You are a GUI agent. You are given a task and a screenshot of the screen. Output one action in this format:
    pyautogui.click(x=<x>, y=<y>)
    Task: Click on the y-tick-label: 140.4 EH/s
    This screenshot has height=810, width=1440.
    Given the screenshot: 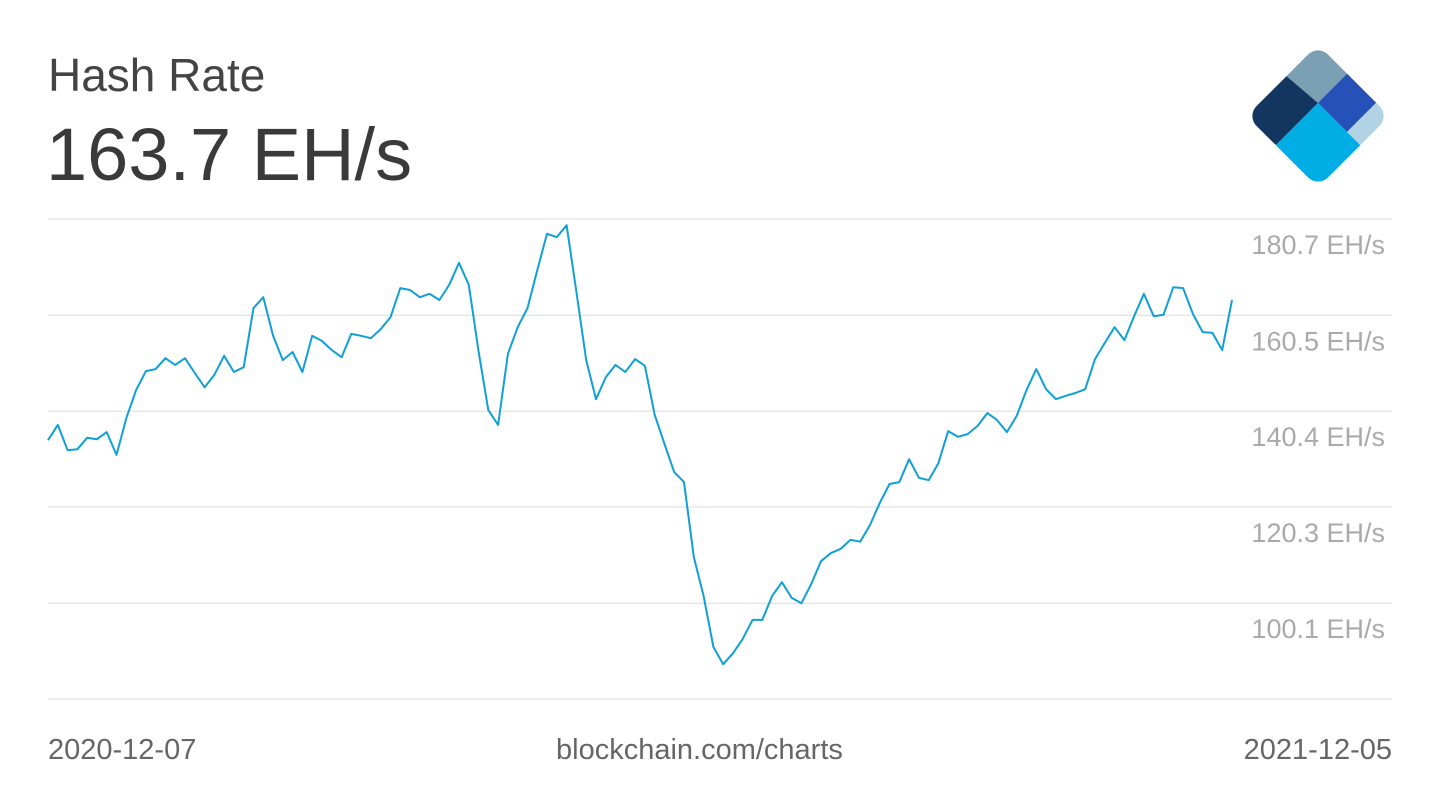 What is the action you would take?
    pyautogui.click(x=1318, y=437)
    